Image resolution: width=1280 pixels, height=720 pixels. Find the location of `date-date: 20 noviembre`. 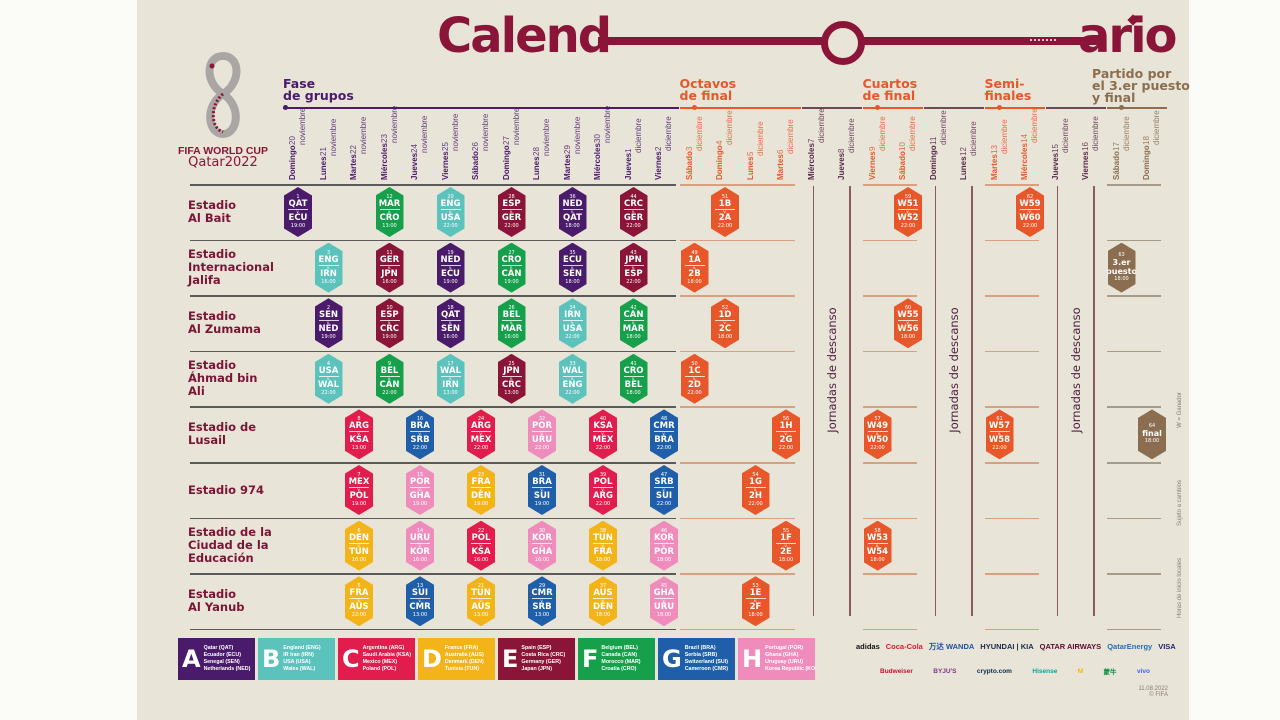

date-date: 20 noviembre is located at coordinates (297, 126).